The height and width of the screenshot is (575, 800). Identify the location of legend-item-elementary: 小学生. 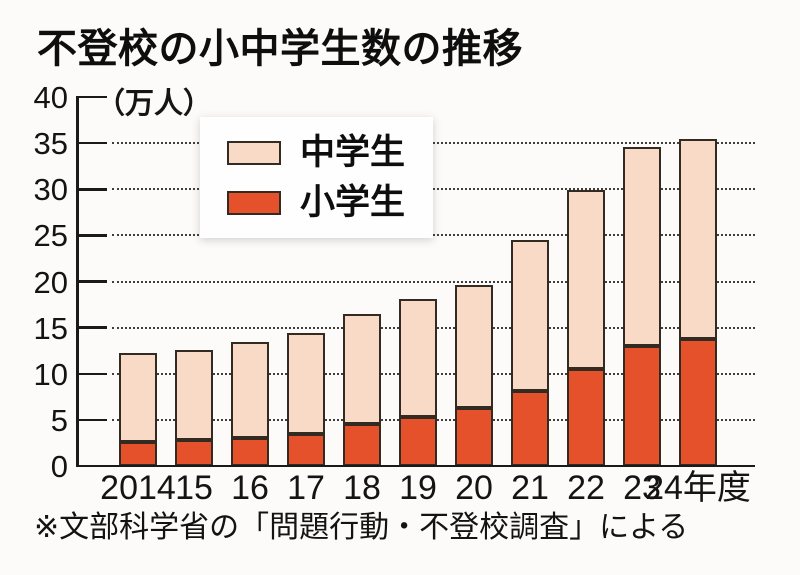
(330, 202).